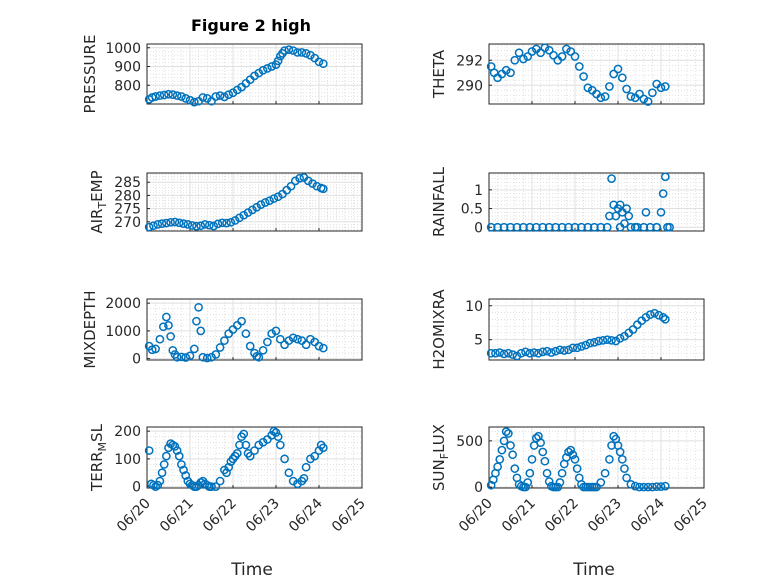 This screenshot has height=583, width=778. I want to click on y-axis-label: H2OMIXRA, so click(439, 329).